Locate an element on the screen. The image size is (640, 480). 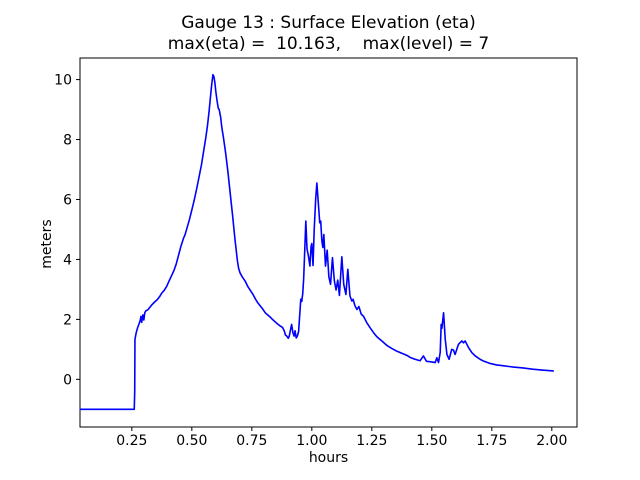
y-tick-label: 0 is located at coordinates (67, 380).